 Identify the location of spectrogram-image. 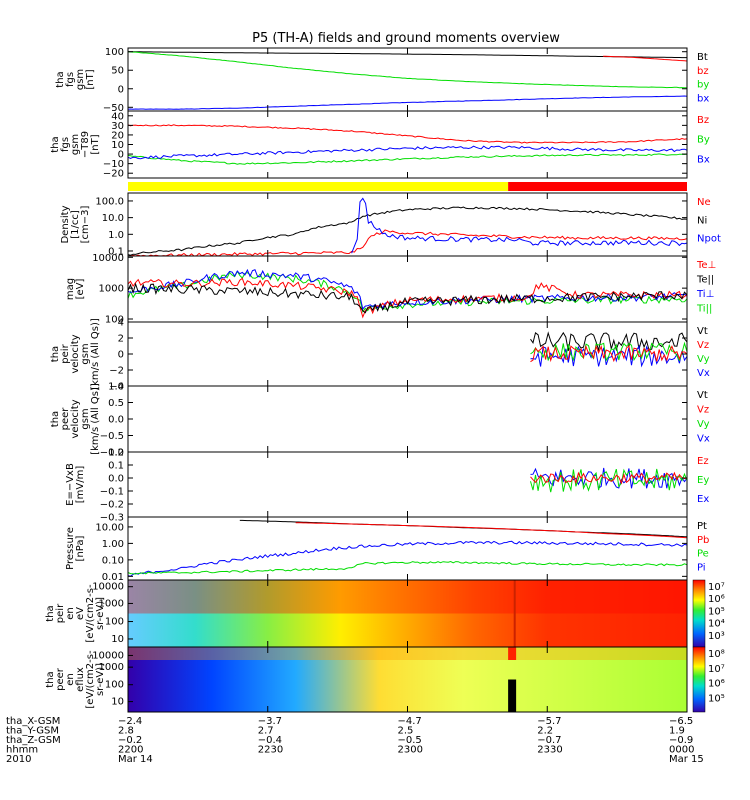
(407, 613).